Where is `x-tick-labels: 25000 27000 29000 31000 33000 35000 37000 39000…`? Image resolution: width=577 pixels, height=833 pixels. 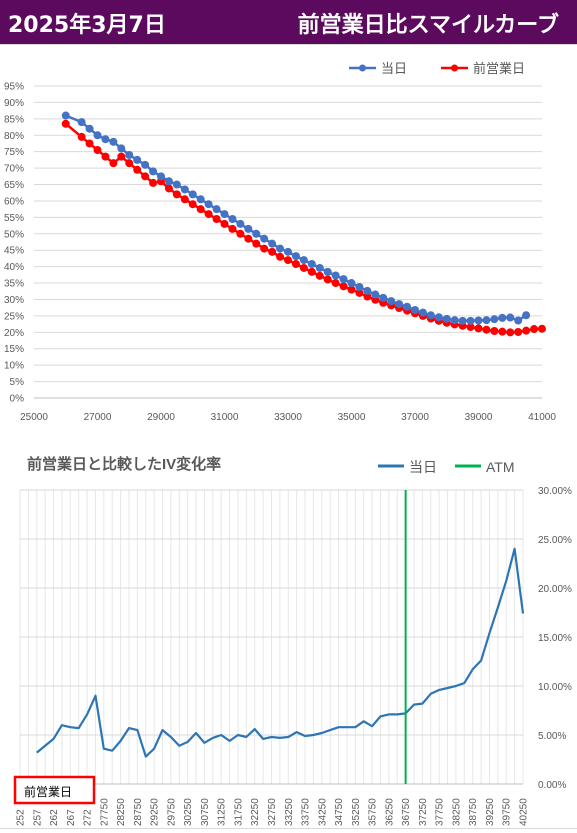 x-tick-labels: 25000 27000 29000 31000 33000 35000 37000 39000… is located at coordinates (288, 417).